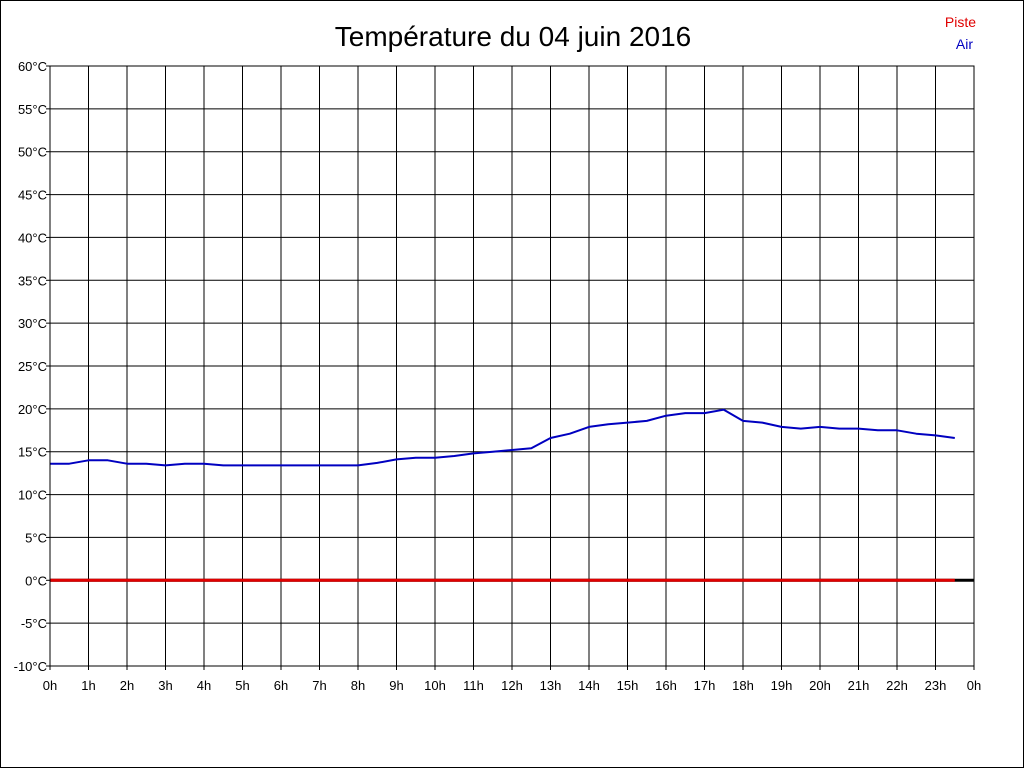  Describe the element at coordinates (32, 109) in the screenshot. I see `y-tick-label: 55°C` at that location.